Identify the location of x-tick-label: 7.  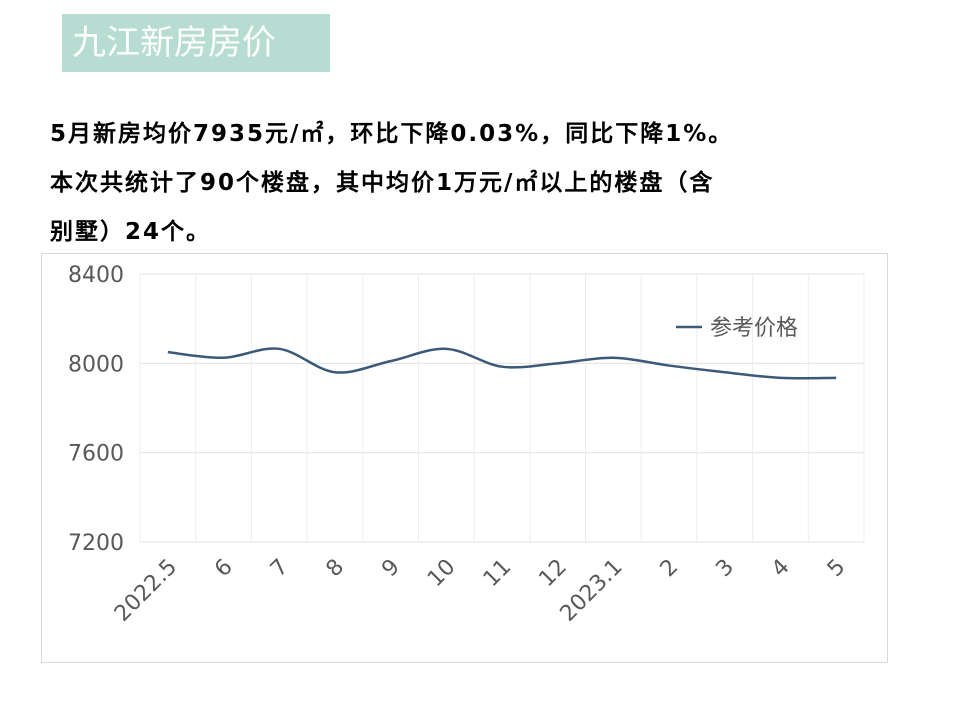
(280, 569).